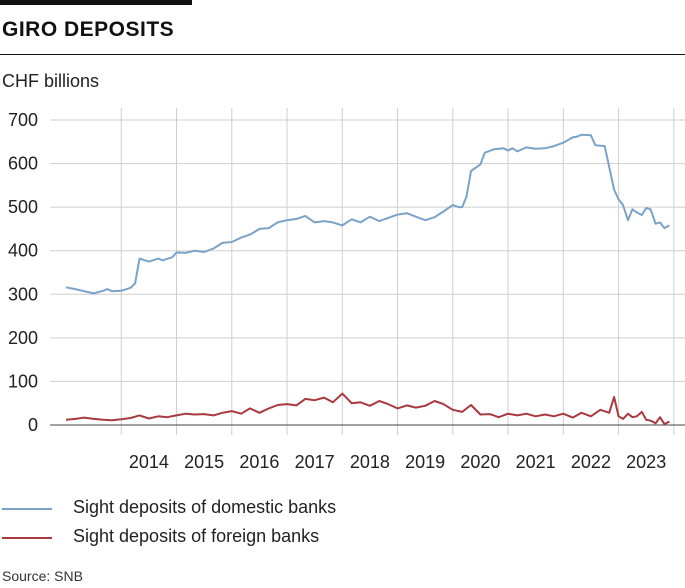 This screenshot has width=685, height=588. I want to click on legend-item-domestic: Sight deposits of domestic banks, so click(250, 509).